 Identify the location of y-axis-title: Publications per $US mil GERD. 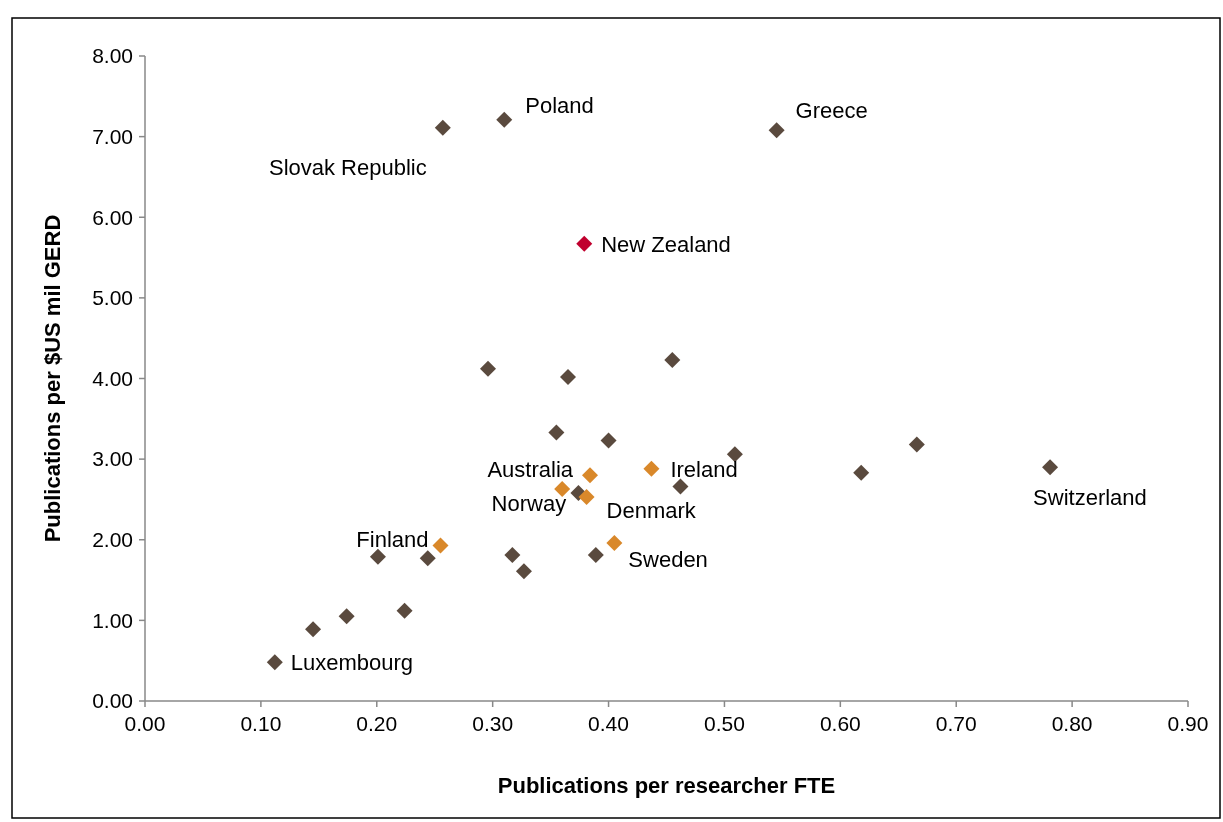
(52, 378).